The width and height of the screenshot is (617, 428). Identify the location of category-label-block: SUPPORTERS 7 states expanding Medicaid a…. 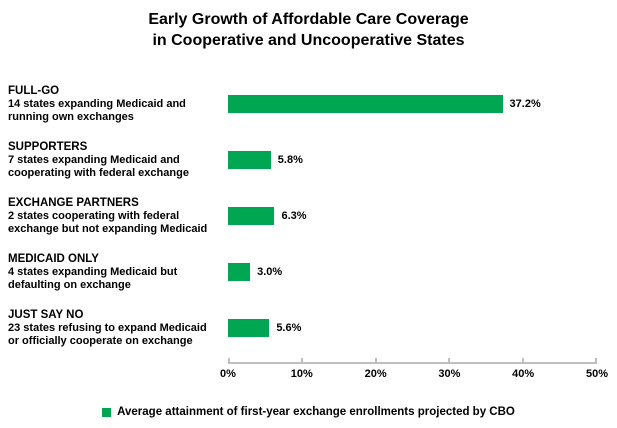
(114, 160).